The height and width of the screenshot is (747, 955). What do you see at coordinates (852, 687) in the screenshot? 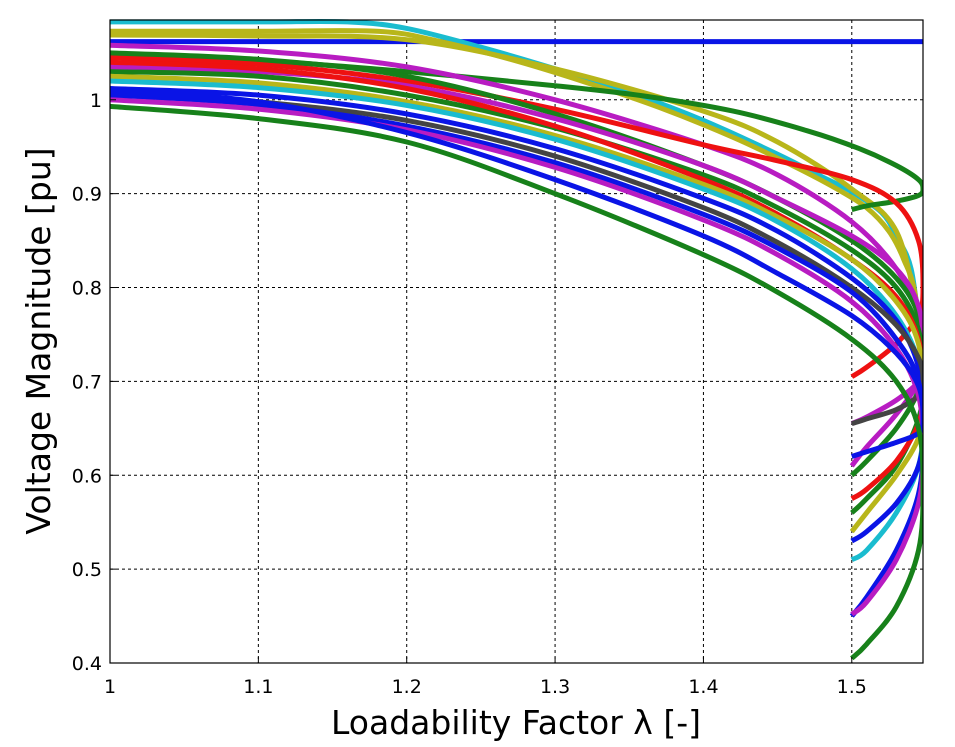
I see `x-tick-label: 1.5` at bounding box center [852, 687].